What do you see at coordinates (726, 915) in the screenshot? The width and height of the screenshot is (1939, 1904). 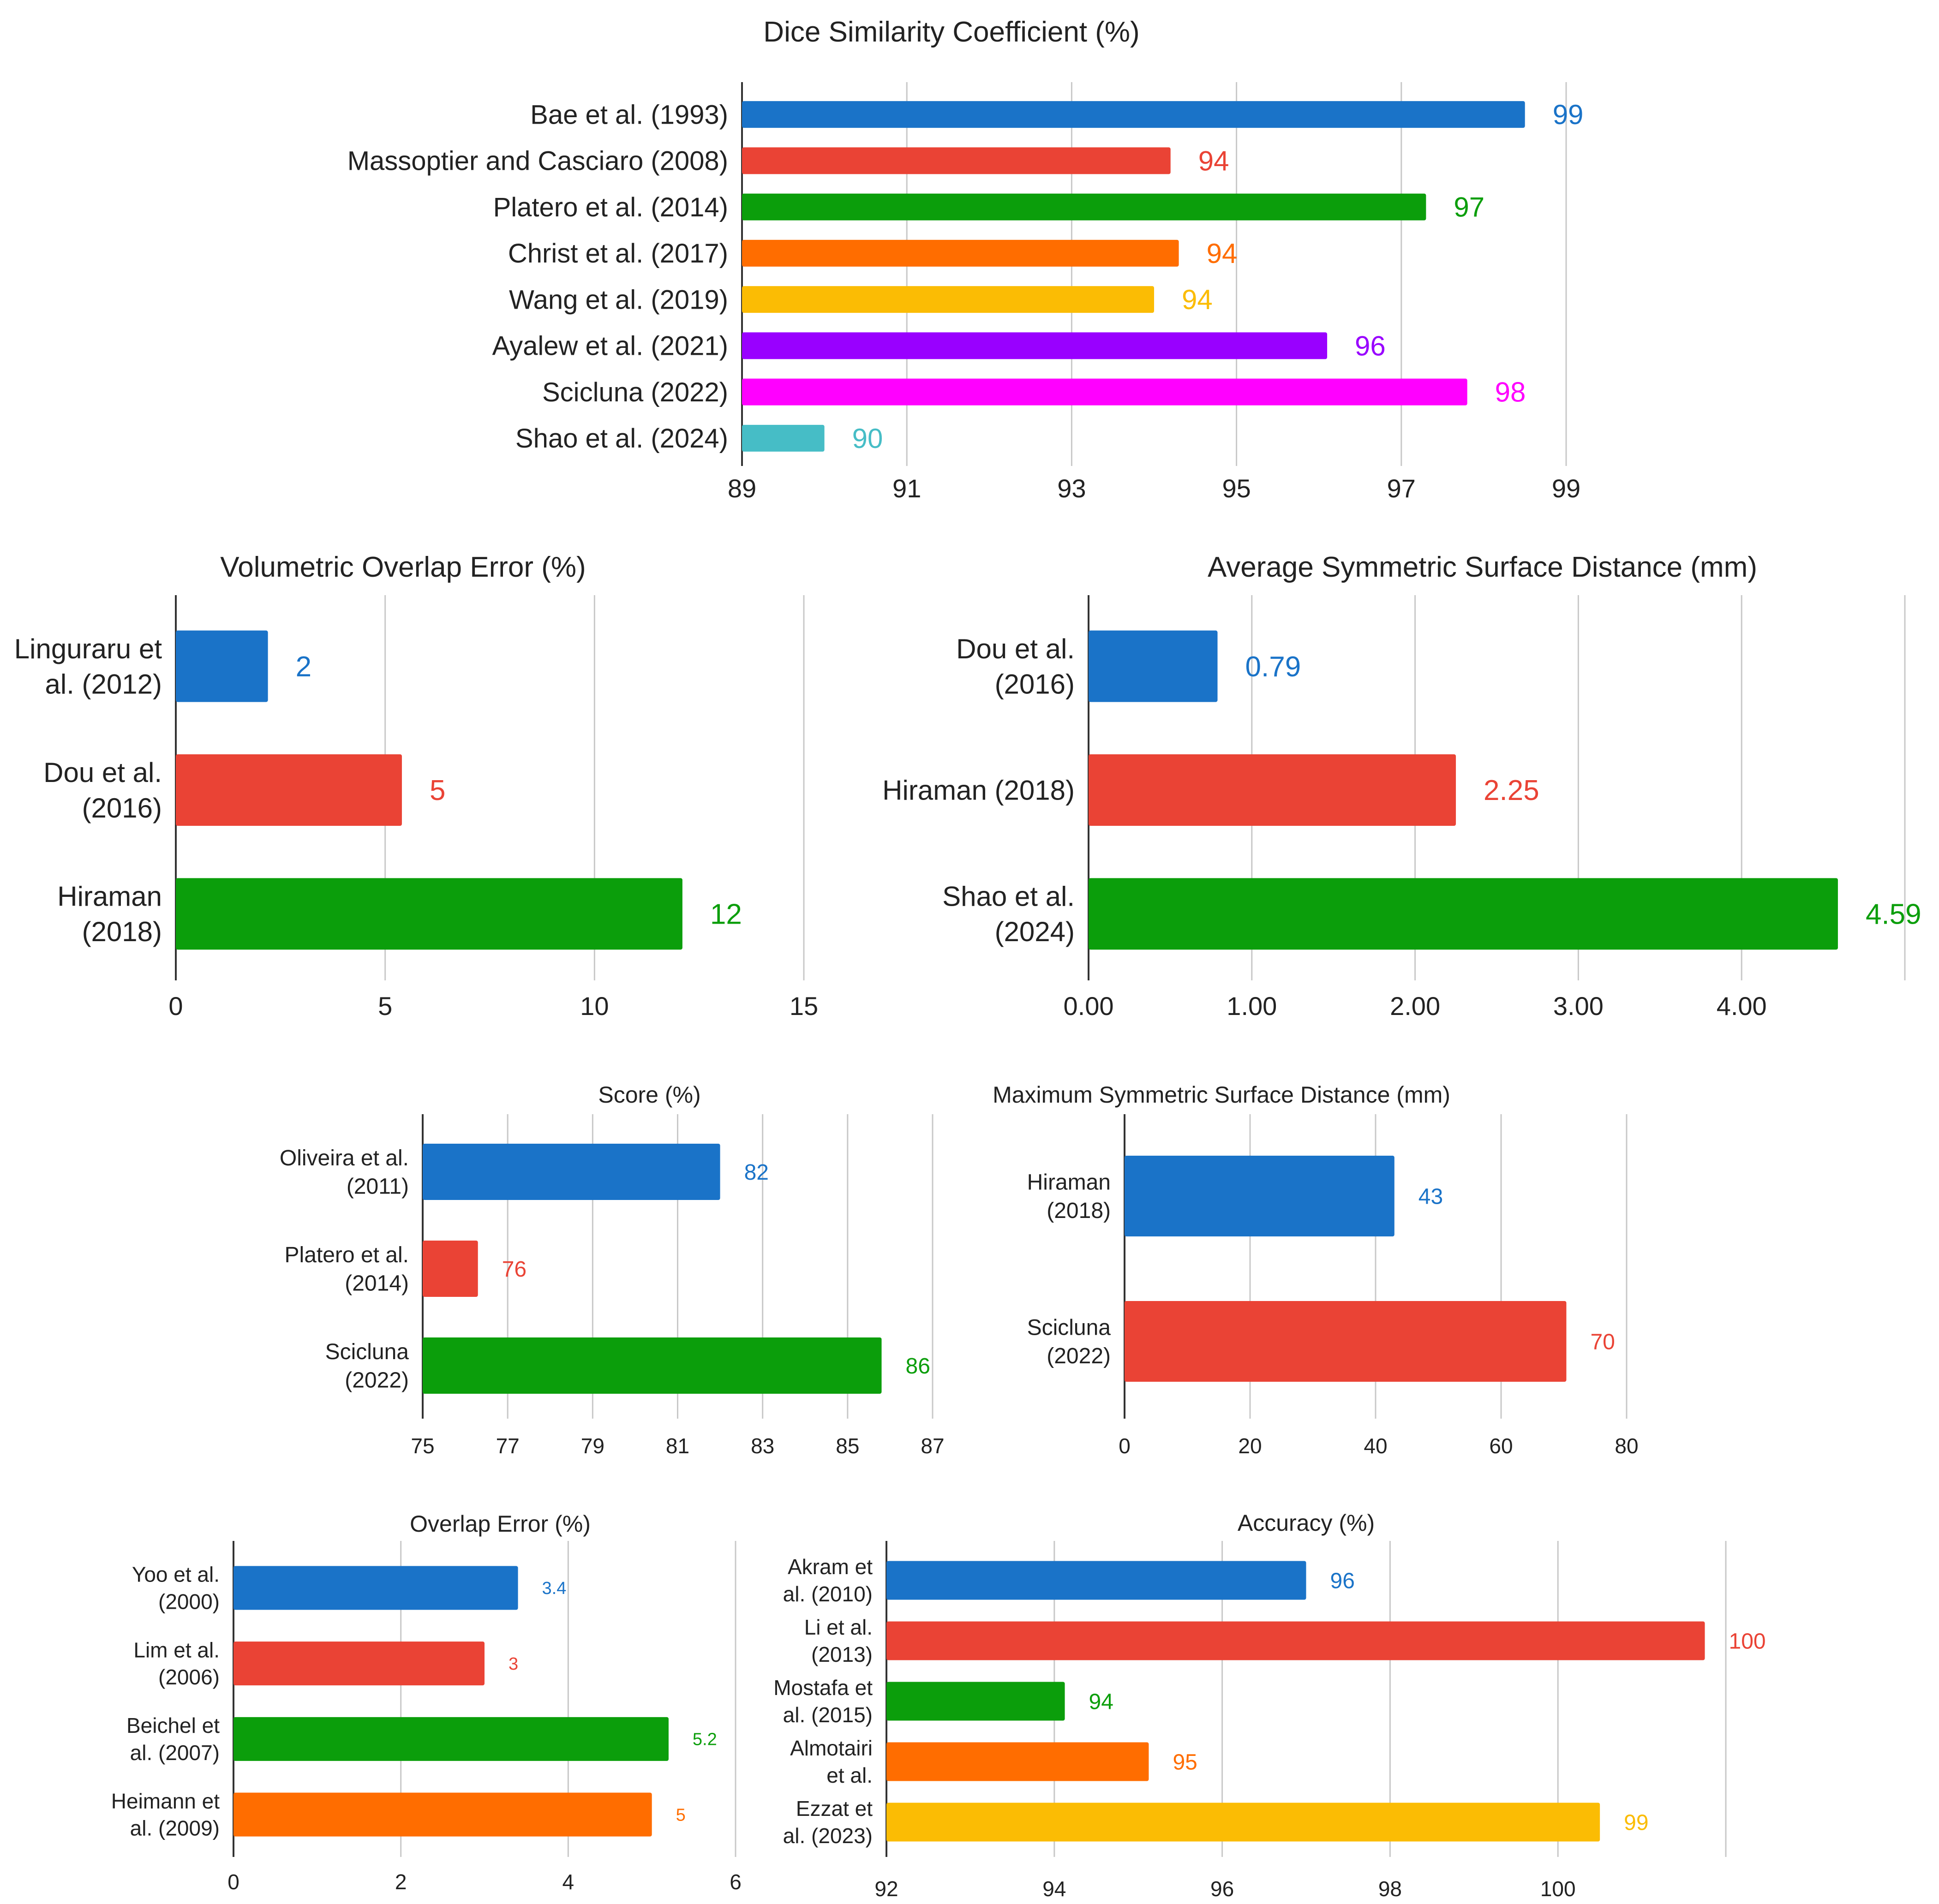 I see `data-label: 12` at bounding box center [726, 915].